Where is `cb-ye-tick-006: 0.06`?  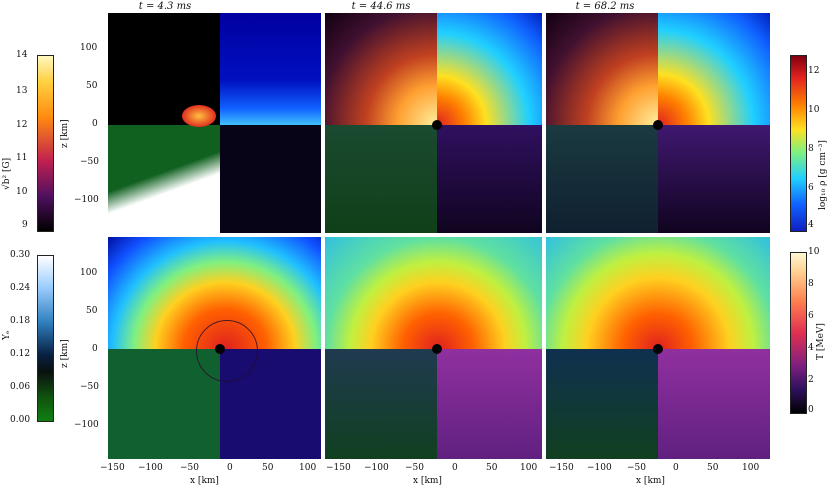
cb-ye-tick-006: 0.06 is located at coordinates (20, 387).